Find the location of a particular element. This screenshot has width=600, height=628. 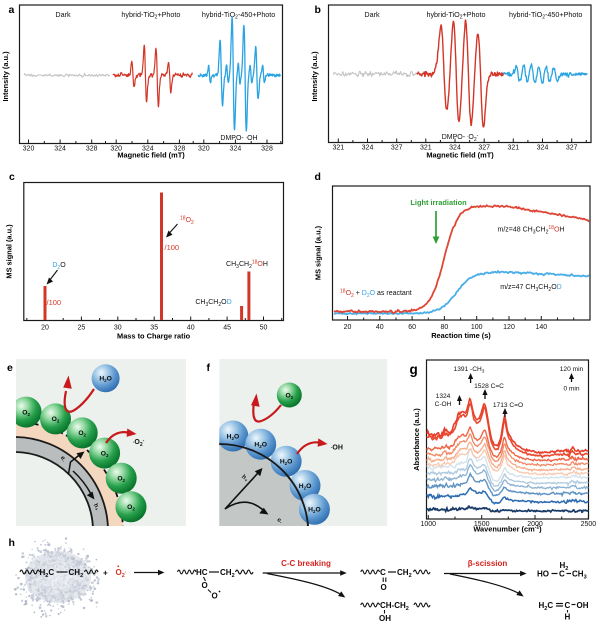

svg-text: g is located at coordinates (414, 369).